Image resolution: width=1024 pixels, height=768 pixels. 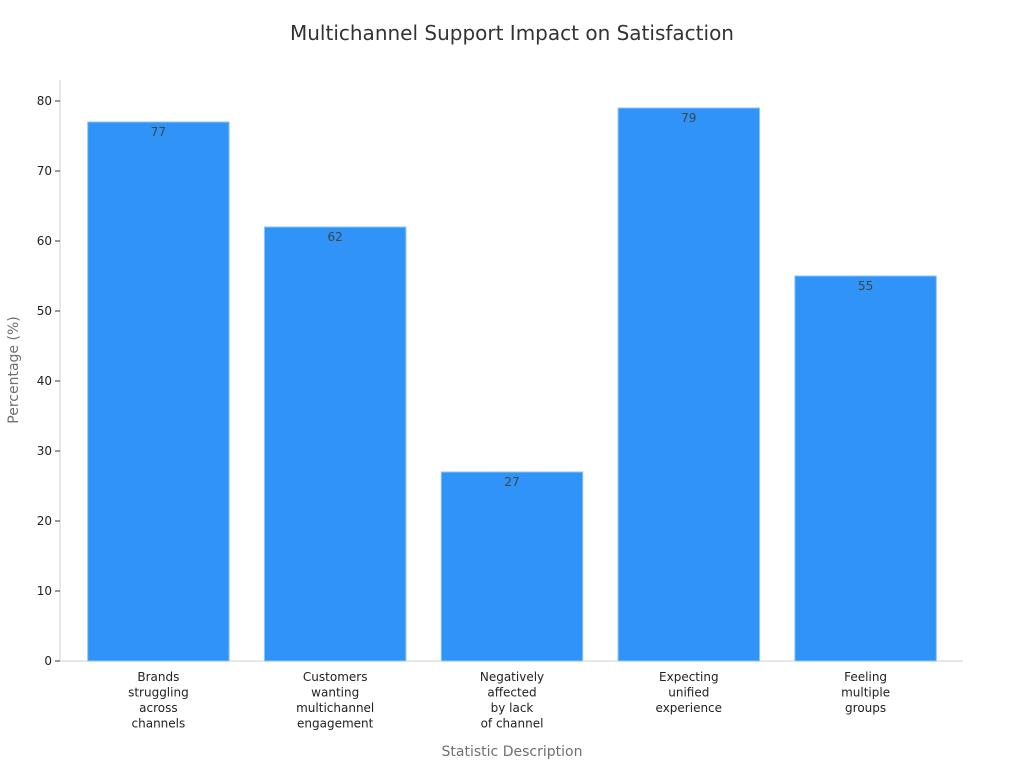 I want to click on category-label-line: channels, so click(x=159, y=724).